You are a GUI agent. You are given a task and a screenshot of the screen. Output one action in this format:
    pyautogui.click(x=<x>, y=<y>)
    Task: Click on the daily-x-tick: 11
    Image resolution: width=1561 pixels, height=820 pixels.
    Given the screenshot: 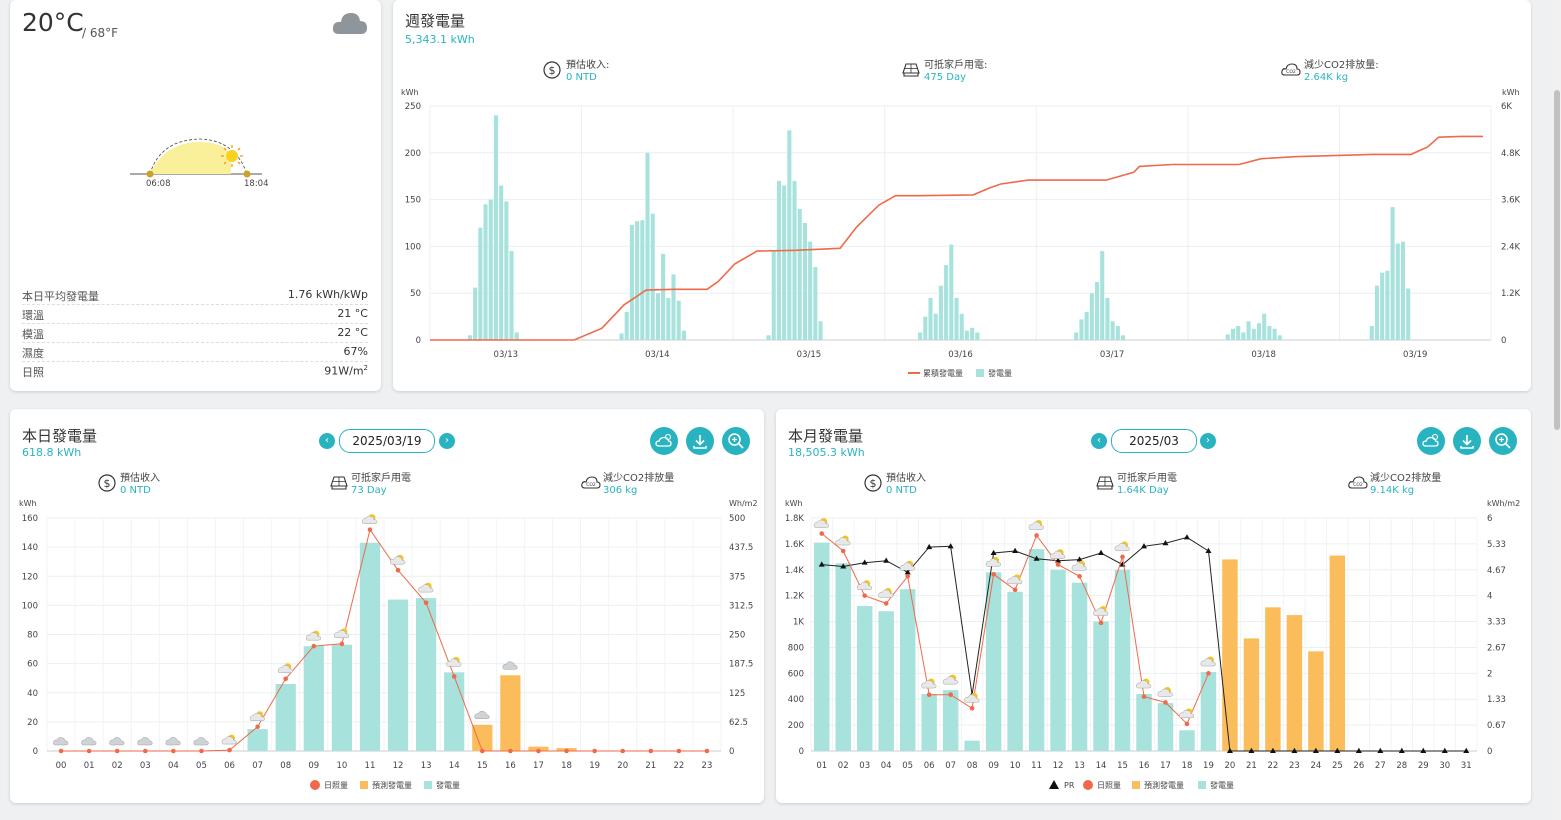 What is the action you would take?
    pyautogui.click(x=370, y=766)
    